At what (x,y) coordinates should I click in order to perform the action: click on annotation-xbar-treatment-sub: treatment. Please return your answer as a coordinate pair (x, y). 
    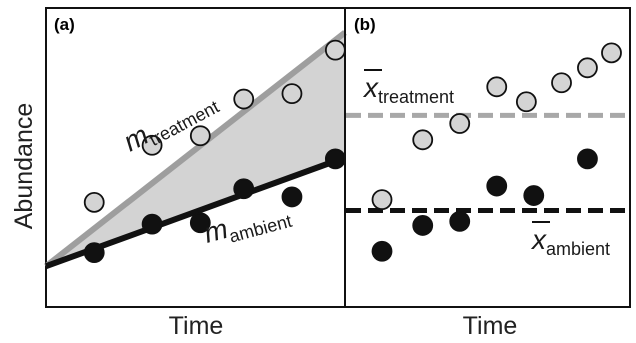
    Looking at the image, I should click on (416, 97).